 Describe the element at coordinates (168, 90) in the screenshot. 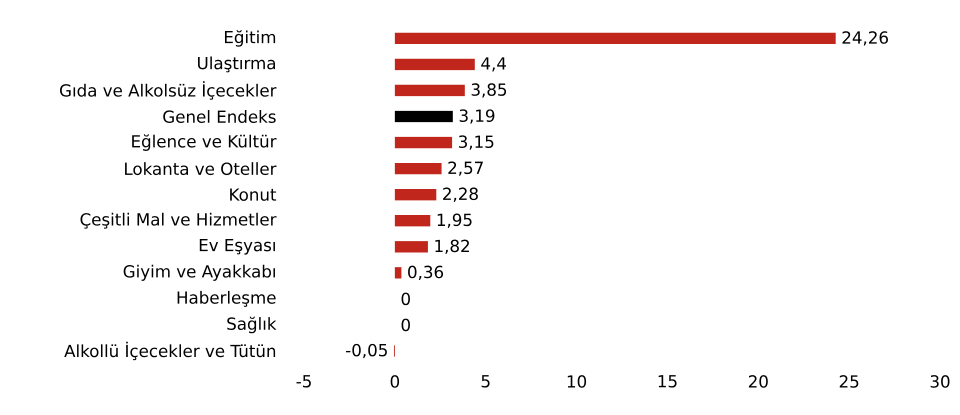

I see `y-tick-label: Gıda ve Alkolsüz İçecekler` at that location.